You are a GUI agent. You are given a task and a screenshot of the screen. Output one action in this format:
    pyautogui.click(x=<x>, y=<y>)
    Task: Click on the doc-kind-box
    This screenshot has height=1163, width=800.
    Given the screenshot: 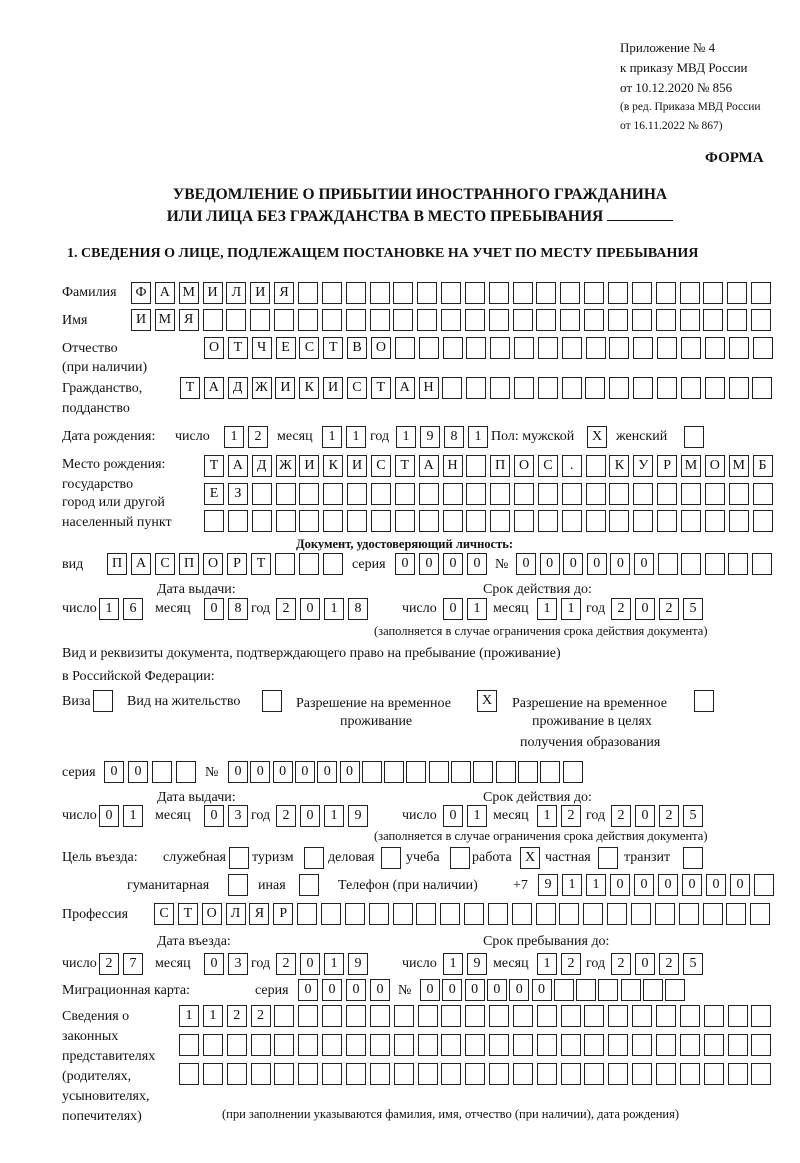 What is the action you would take?
    pyautogui.click(x=285, y=564)
    